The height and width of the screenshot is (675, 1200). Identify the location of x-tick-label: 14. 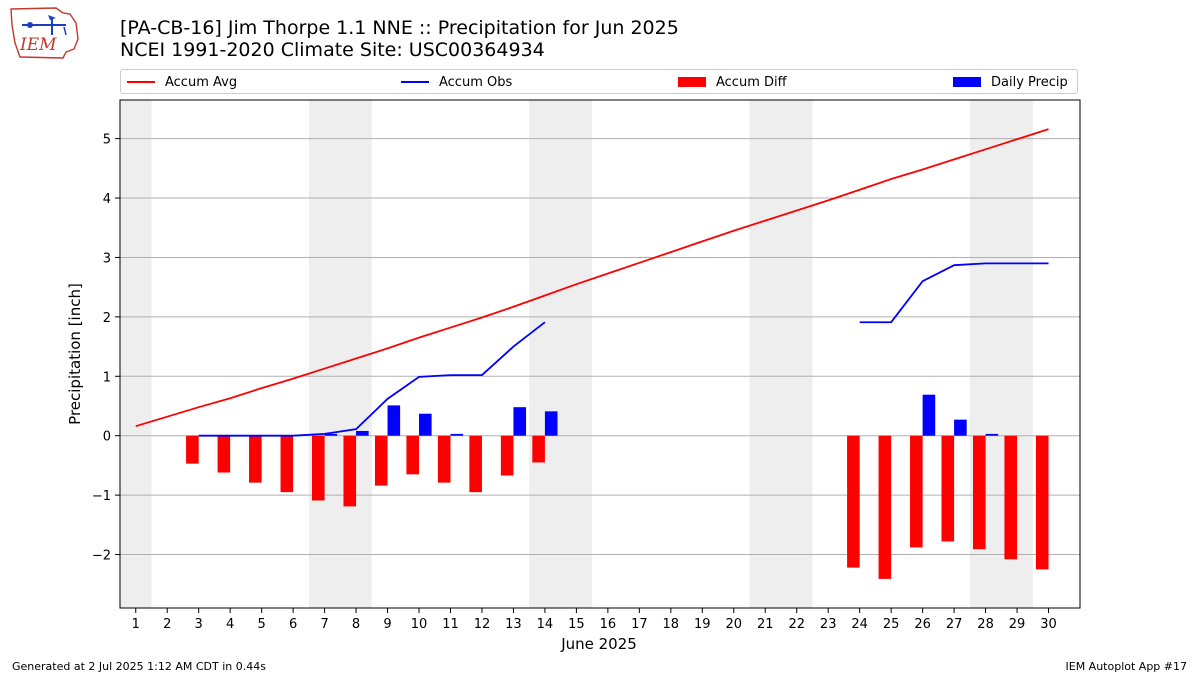
(545, 624).